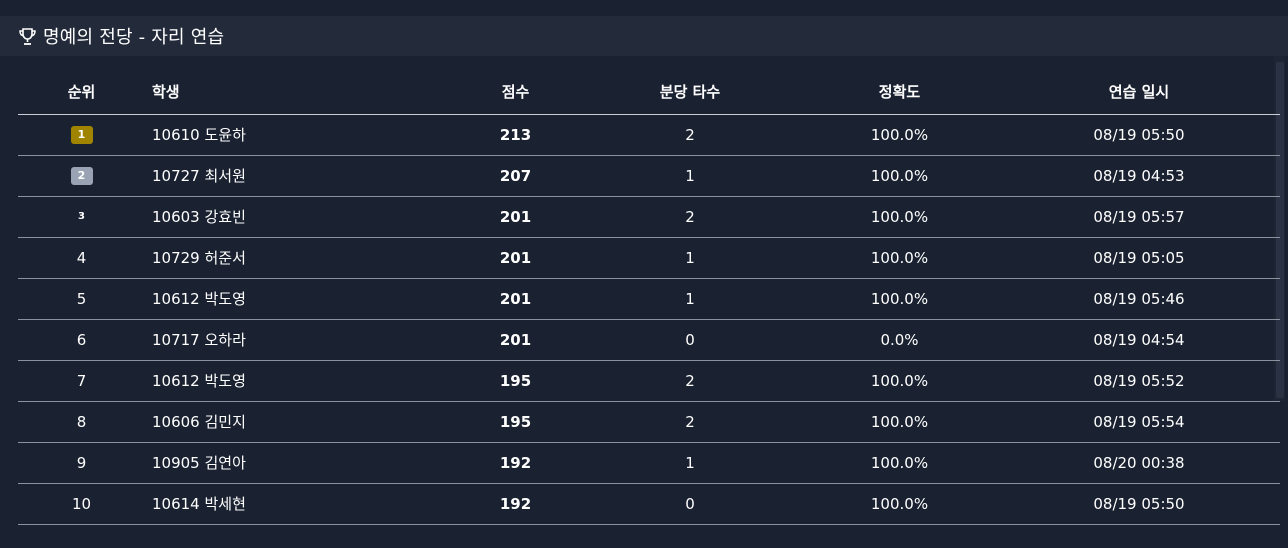  I want to click on rank-cell: 3, so click(81, 217).